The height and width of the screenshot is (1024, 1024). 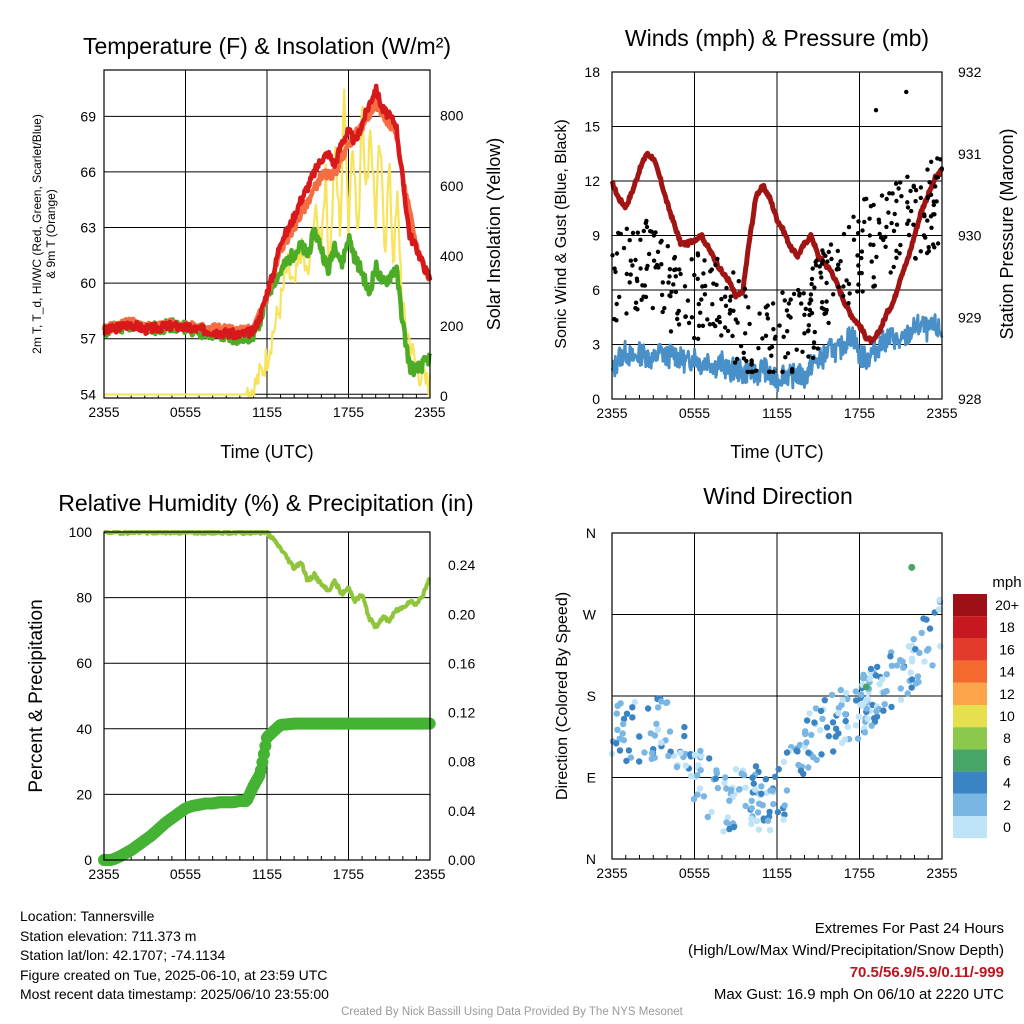 I want to click on rh-y-tick-label: 20, so click(x=84, y=794).